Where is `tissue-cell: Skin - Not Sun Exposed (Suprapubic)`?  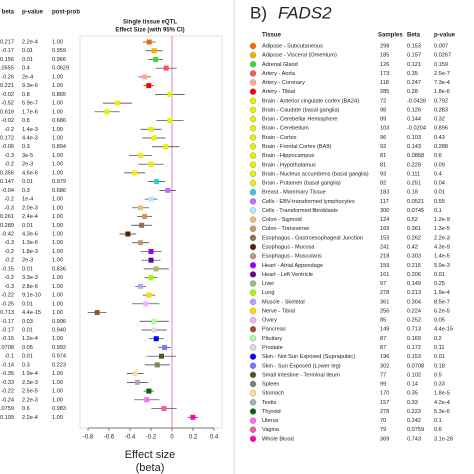 tissue-cell: Skin - Not Sun Exposed (Suprapubic) is located at coordinates (308, 357).